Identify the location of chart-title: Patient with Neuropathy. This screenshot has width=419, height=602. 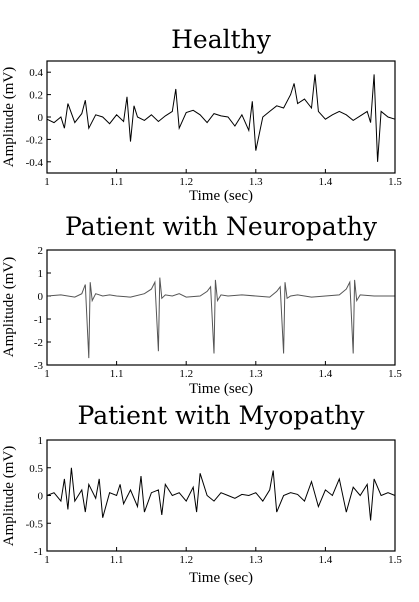
(221, 226).